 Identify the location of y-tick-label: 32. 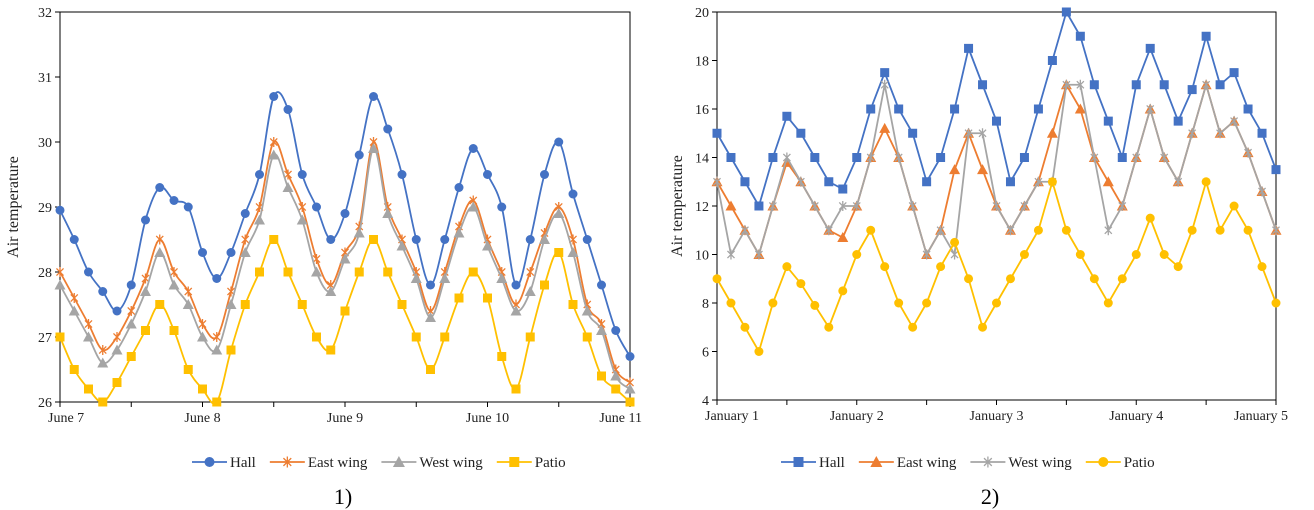
(45, 13).